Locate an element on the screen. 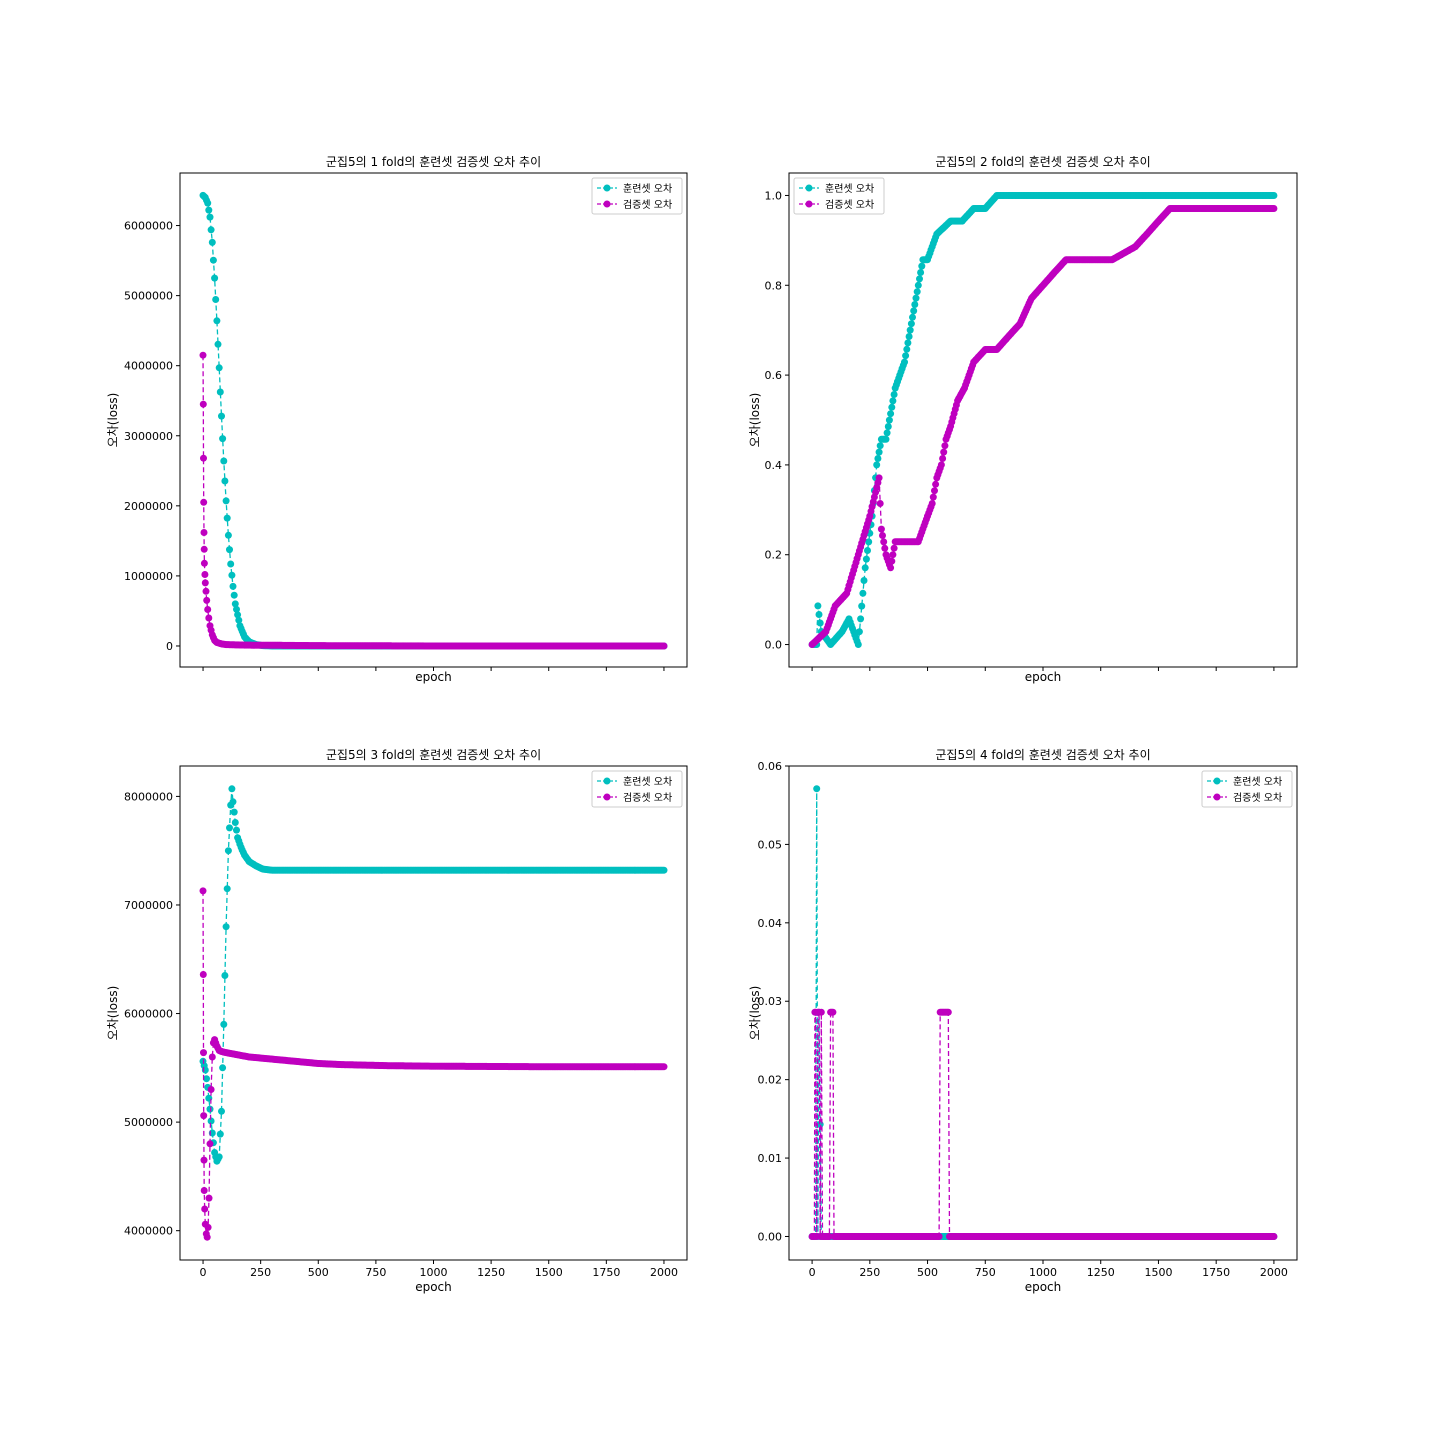 Image resolution: width=1440 pixels, height=1440 pixels. y-tick-label: 0.0 is located at coordinates (774, 645).